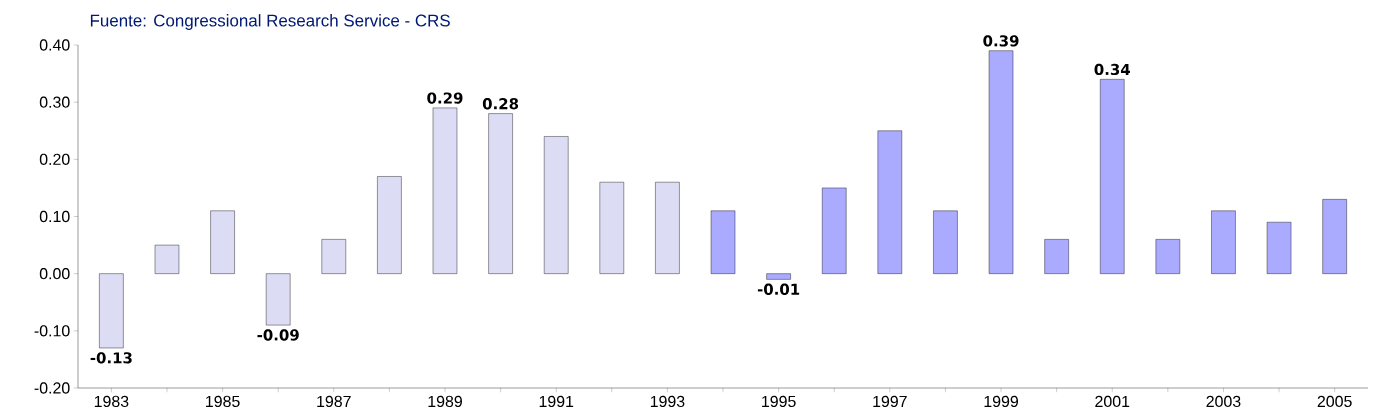  What do you see at coordinates (111, 358) in the screenshot?
I see `data-label: -0.13` at bounding box center [111, 358].